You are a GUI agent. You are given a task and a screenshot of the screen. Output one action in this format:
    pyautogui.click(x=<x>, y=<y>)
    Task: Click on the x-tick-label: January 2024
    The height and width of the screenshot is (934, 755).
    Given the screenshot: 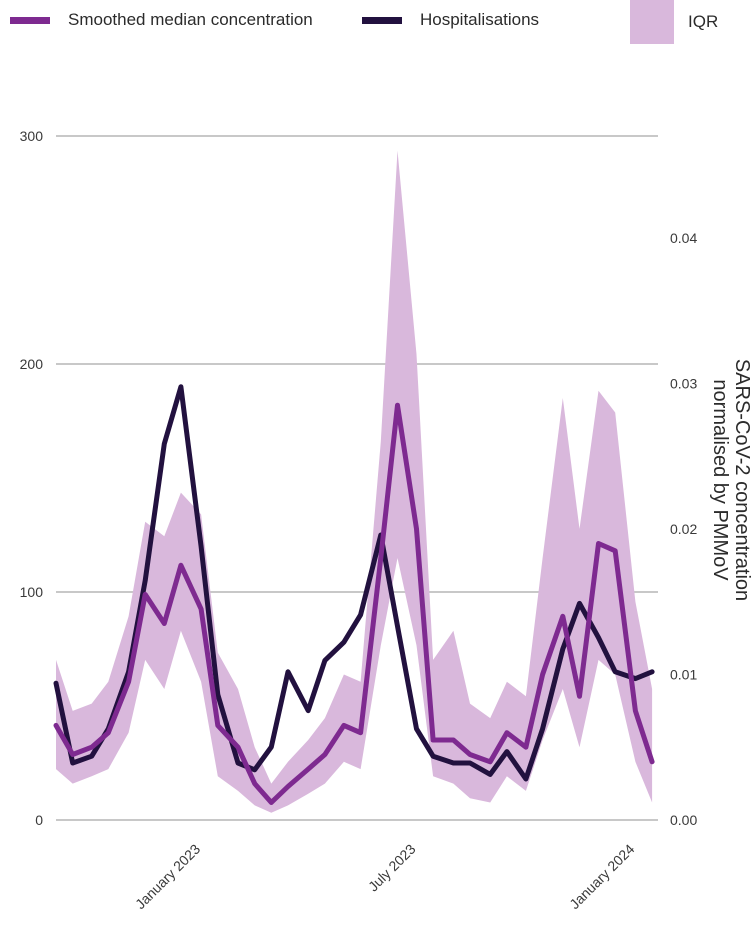 What is the action you would take?
    pyautogui.click(x=601, y=876)
    